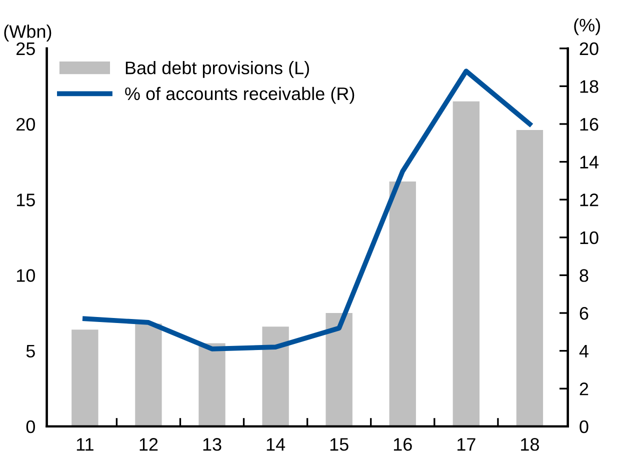 The width and height of the screenshot is (624, 461). I want to click on y2-tick-label: 12, so click(589, 200).